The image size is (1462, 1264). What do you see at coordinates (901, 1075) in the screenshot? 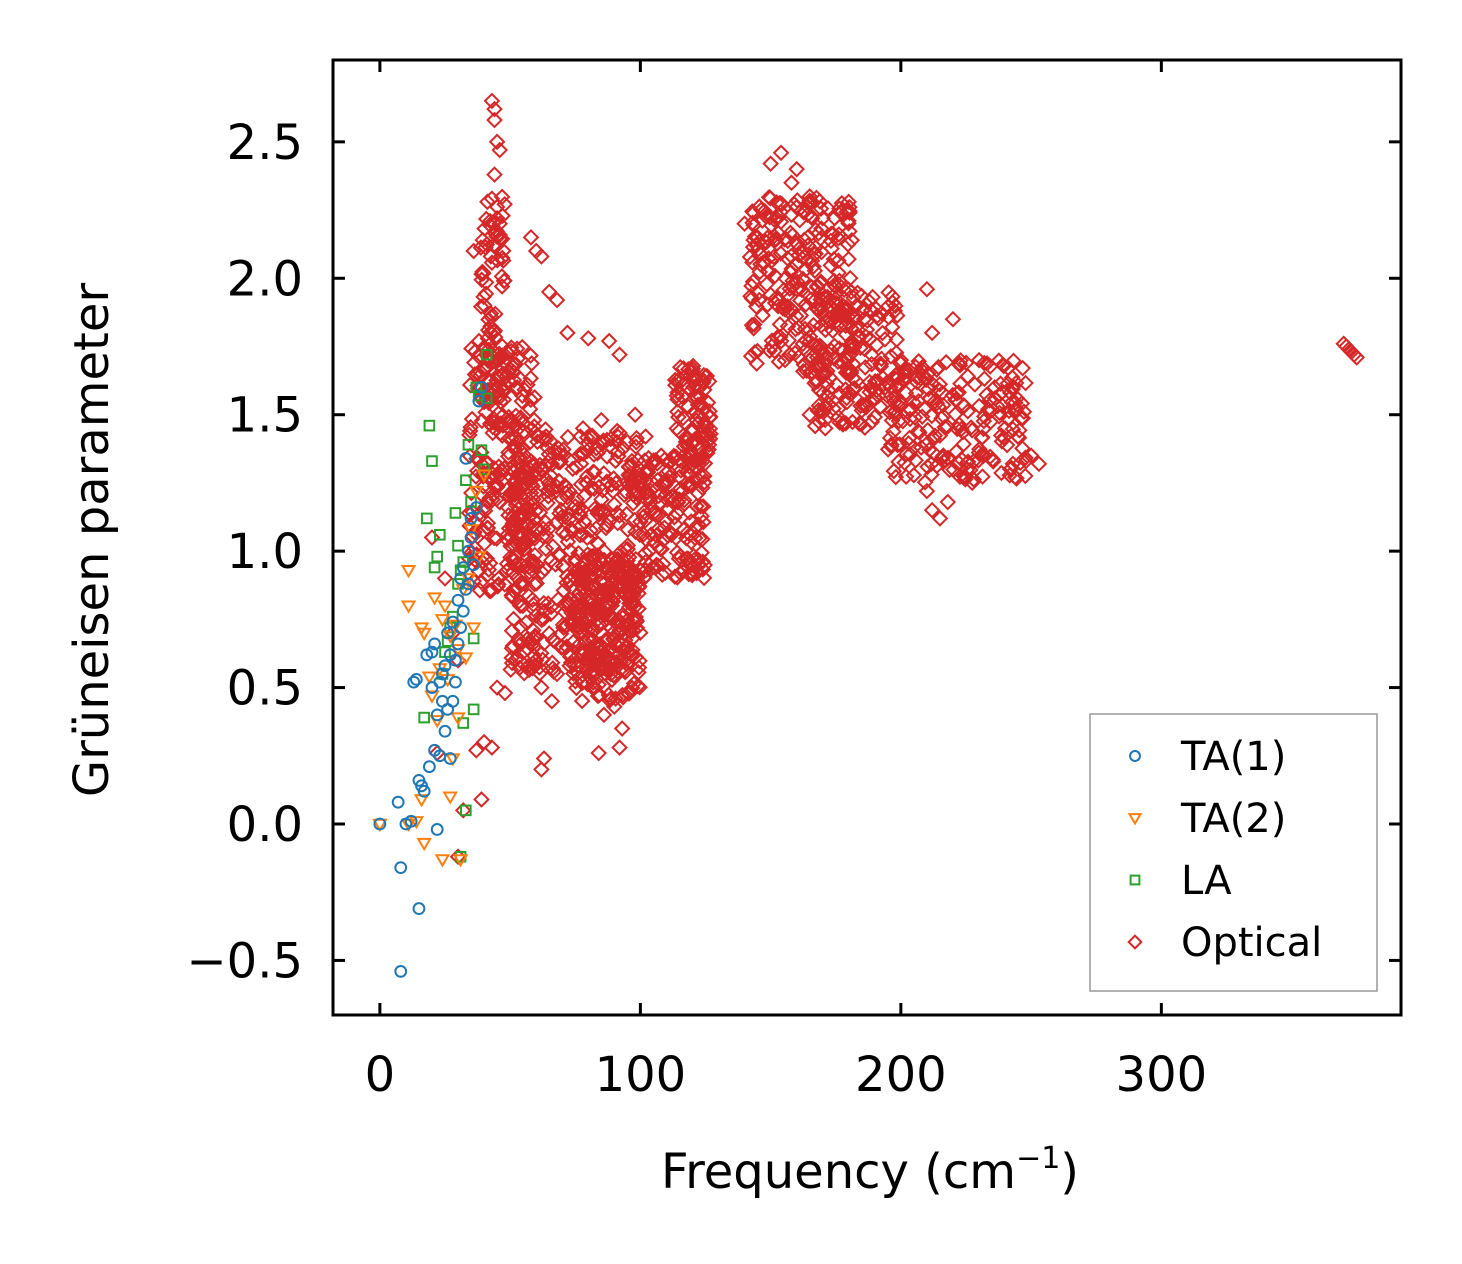
I see `x-tick-label: 200` at bounding box center [901, 1075].